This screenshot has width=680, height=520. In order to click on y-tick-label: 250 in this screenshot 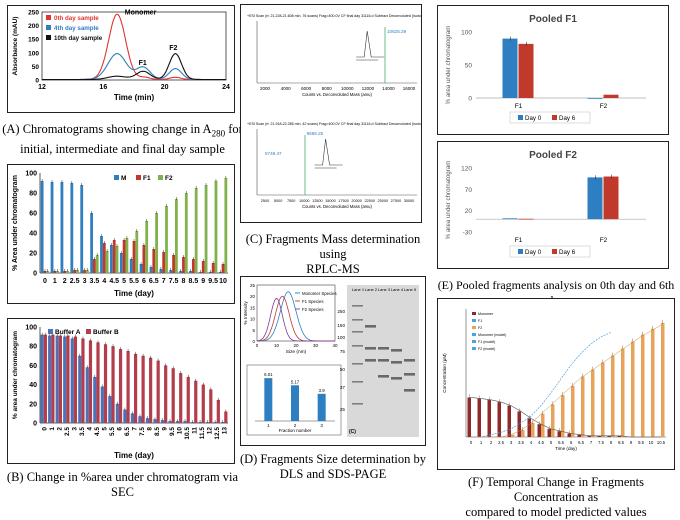, I will do `click(33, 13)`.